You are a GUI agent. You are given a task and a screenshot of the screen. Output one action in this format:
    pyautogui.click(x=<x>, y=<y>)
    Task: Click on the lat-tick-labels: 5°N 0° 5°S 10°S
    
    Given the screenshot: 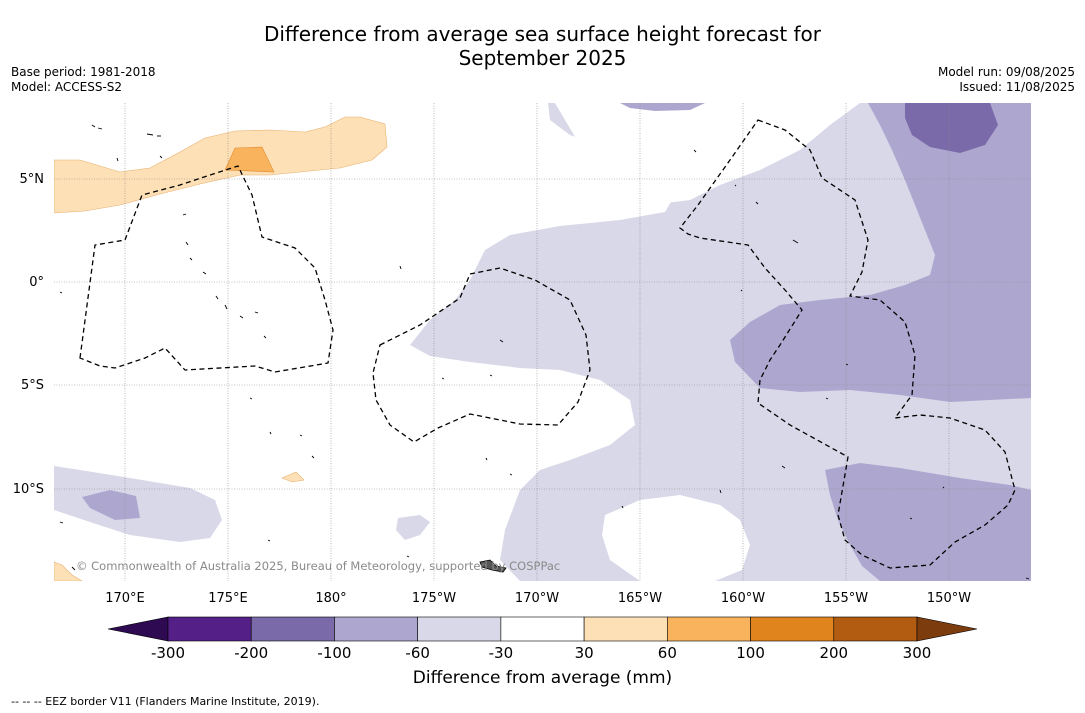 What is the action you would take?
    pyautogui.click(x=28, y=334)
    